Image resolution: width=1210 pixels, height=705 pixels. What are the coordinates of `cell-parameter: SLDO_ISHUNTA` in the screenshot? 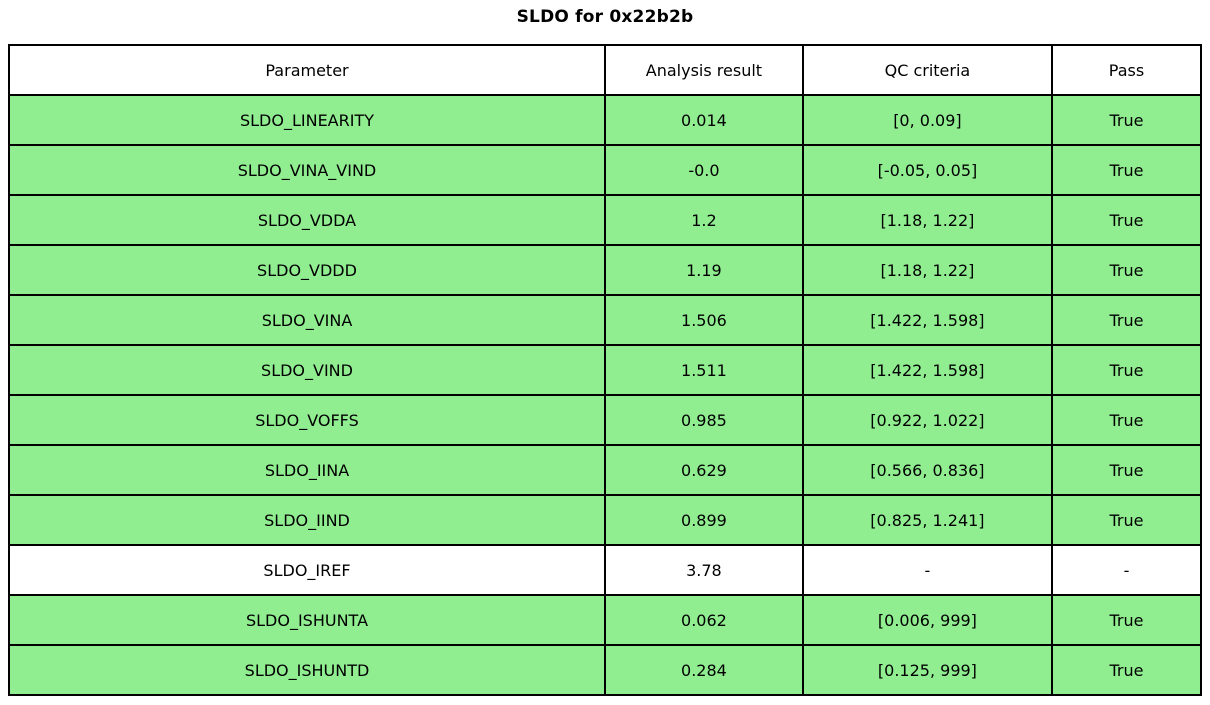 It's located at (307, 620).